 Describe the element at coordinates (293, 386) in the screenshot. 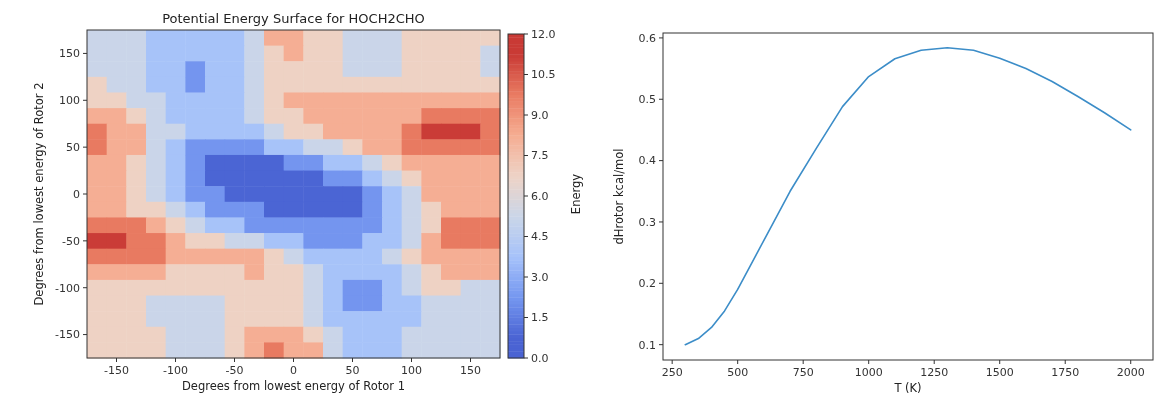

I see `x-axis-title: Degrees from lowest energy of Rotor 1` at that location.